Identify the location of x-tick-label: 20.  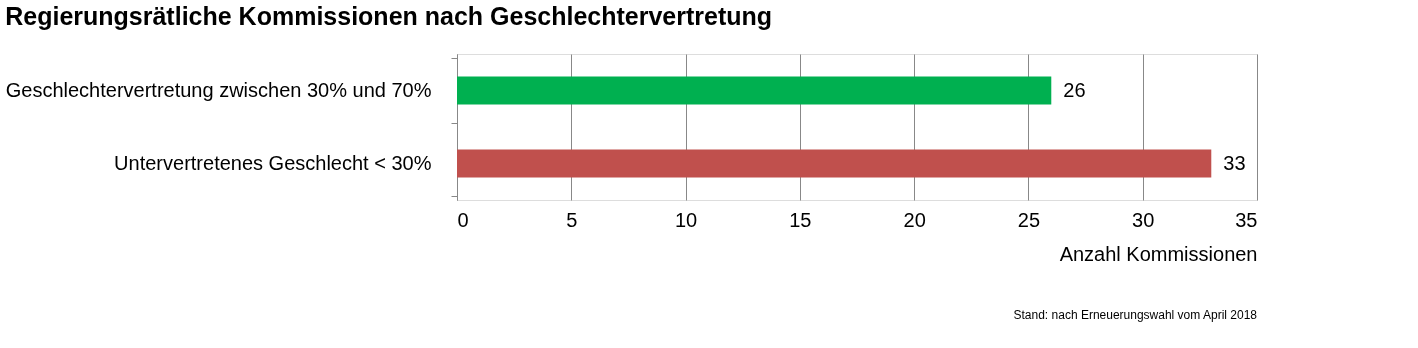
(914, 219).